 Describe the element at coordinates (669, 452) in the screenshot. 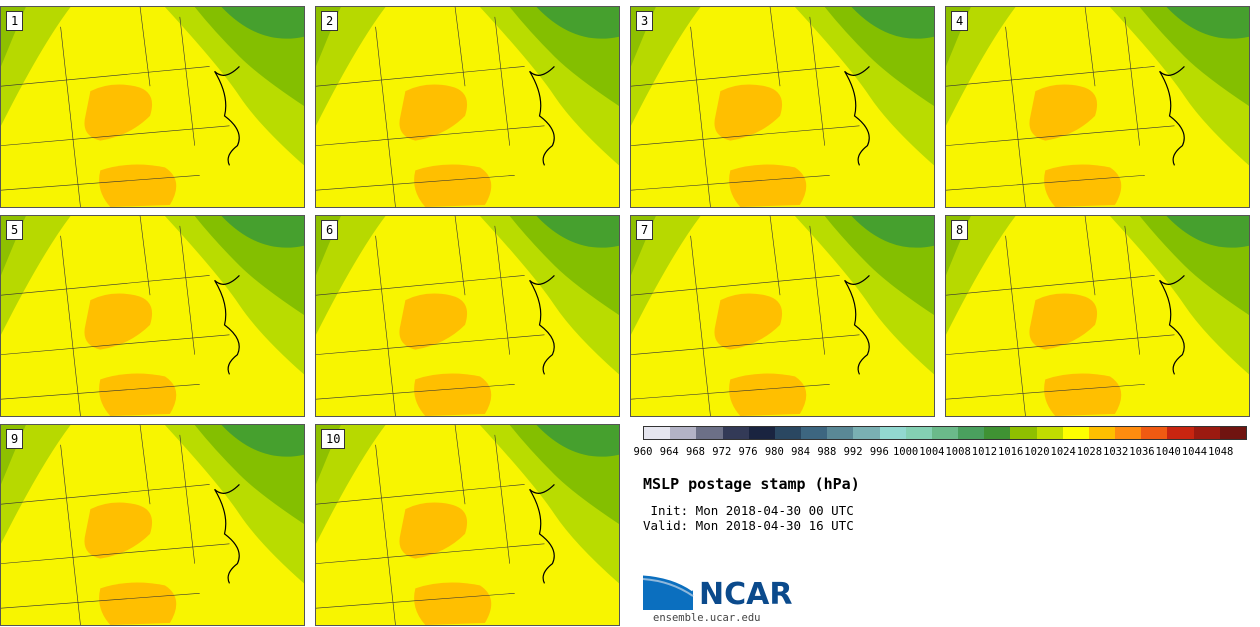

I see `colorbar-tick-label: 964` at that location.